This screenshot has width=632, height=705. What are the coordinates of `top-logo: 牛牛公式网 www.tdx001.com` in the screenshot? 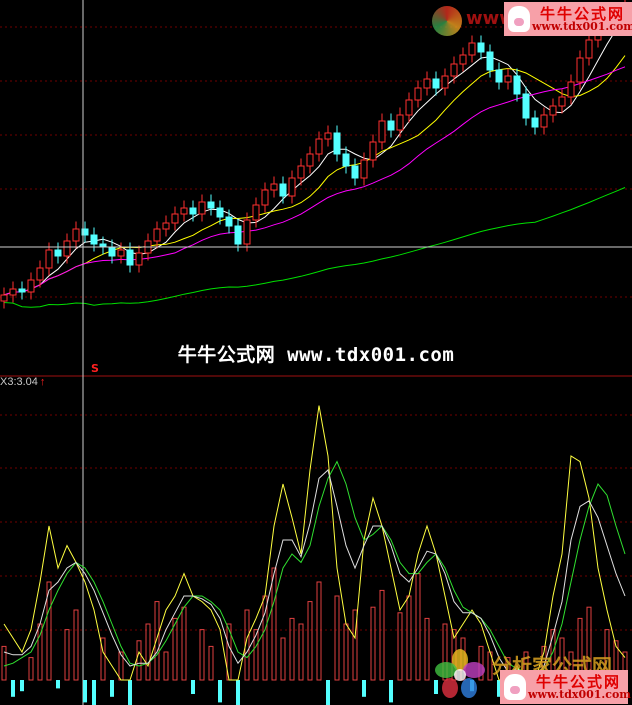 It's located at (568, 19).